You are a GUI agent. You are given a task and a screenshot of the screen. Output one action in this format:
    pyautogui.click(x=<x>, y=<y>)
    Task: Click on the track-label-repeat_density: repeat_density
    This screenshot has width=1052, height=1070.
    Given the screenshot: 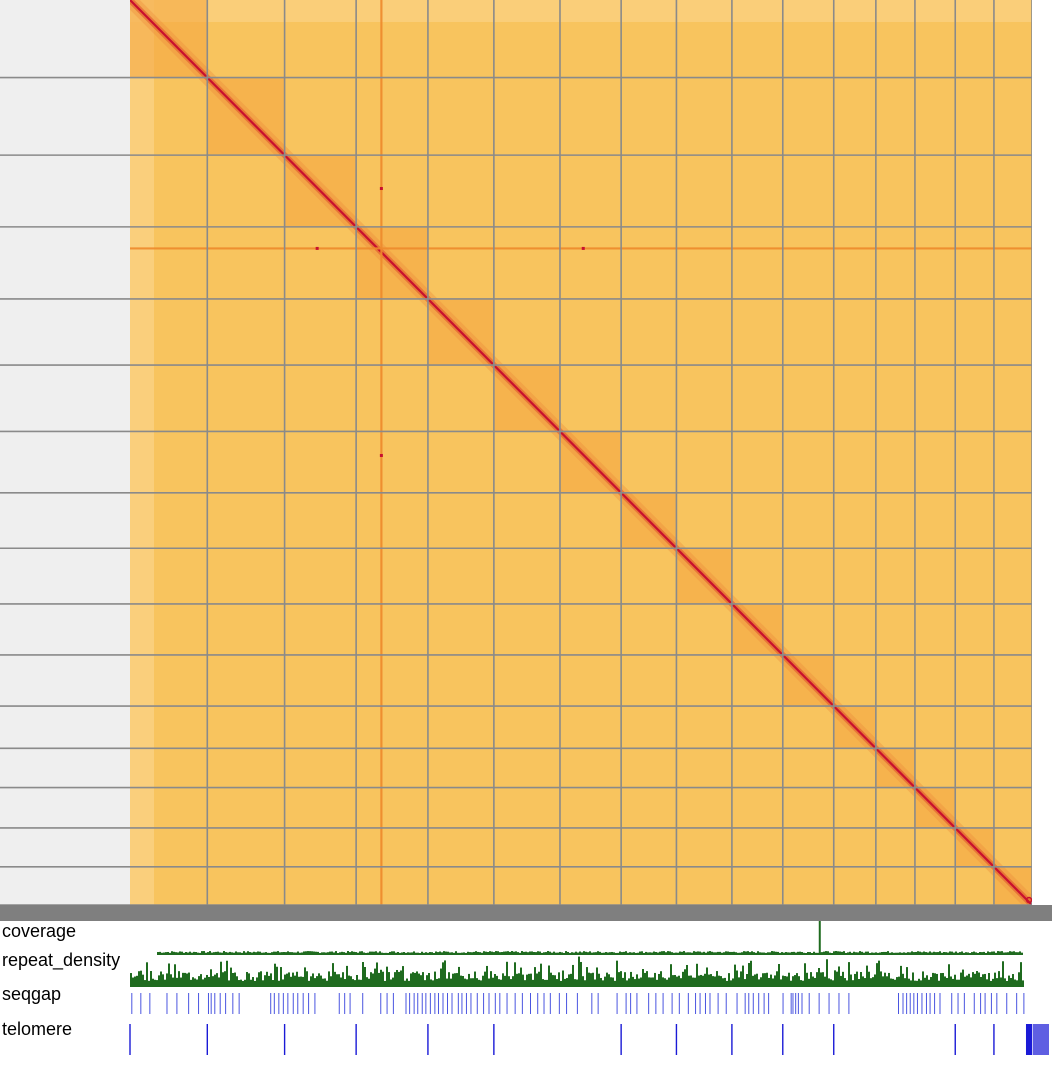 What is the action you would take?
    pyautogui.click(x=61, y=960)
    